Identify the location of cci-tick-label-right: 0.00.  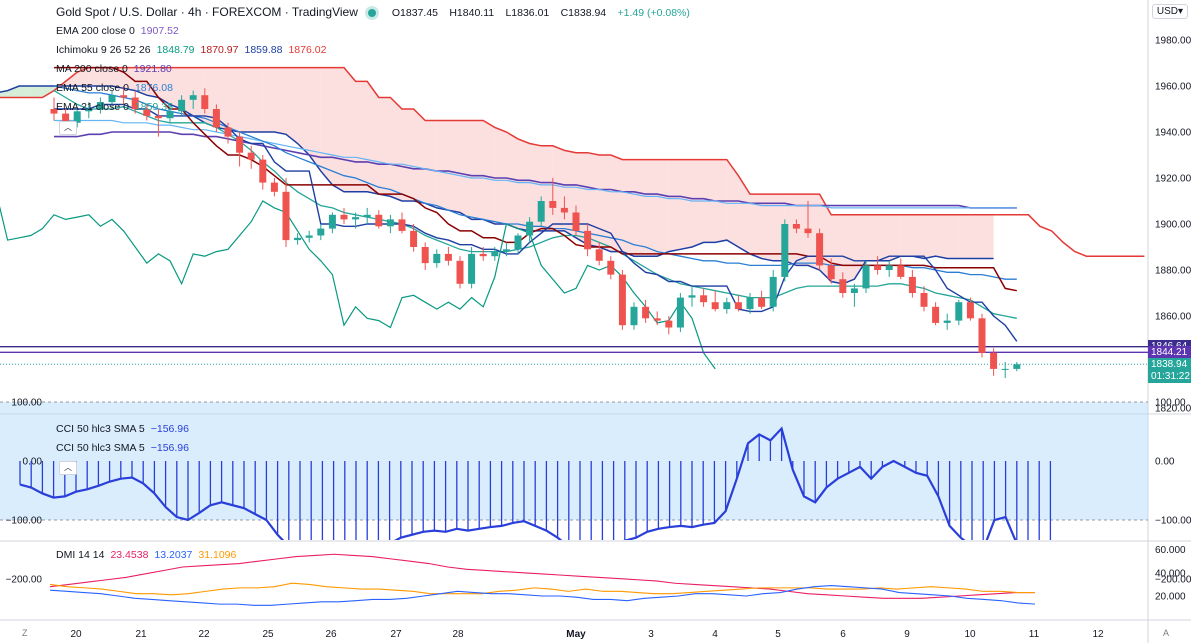
(1165, 462).